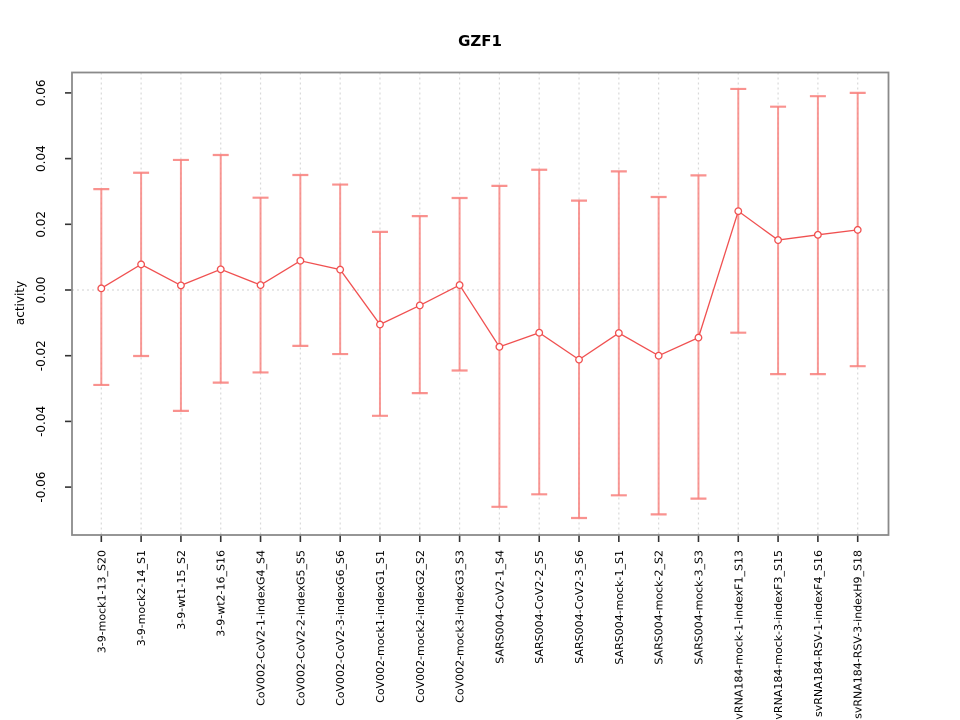 The height and width of the screenshot is (720, 960). Describe the element at coordinates (261, 628) in the screenshot. I see `x-tick-label: CoV002-CoV2-1-indexG4_S4` at that location.